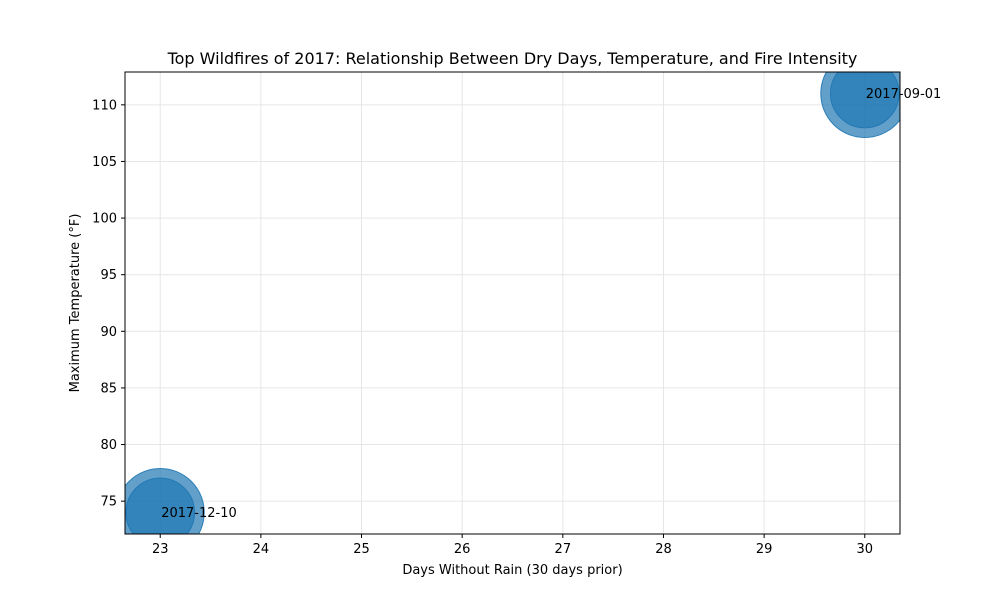 This screenshot has width=1000, height=600. I want to click on y-tick-label: 75, so click(108, 502).